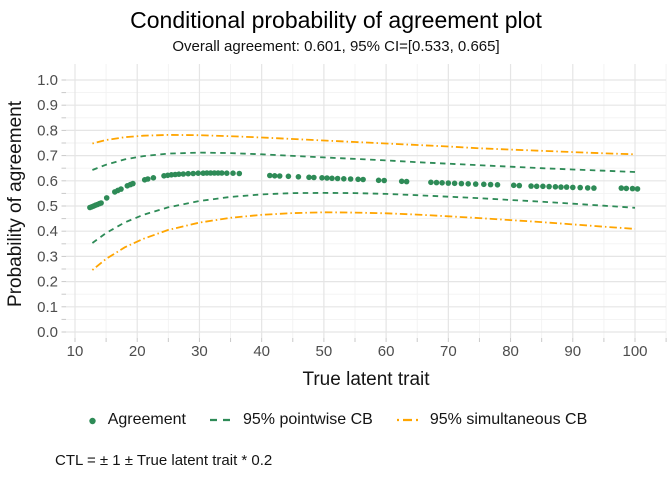 The height and width of the screenshot is (480, 672). What do you see at coordinates (363, 217) in the screenshot?
I see `curve-95-pointwise-cb-lower` at bounding box center [363, 217].